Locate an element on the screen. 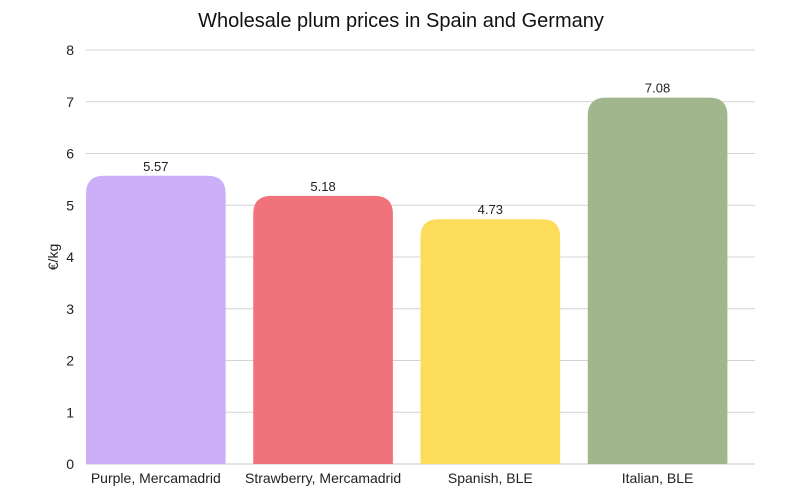 The height and width of the screenshot is (500, 800). x-category-label: Spanish, BLE is located at coordinates (490, 478).